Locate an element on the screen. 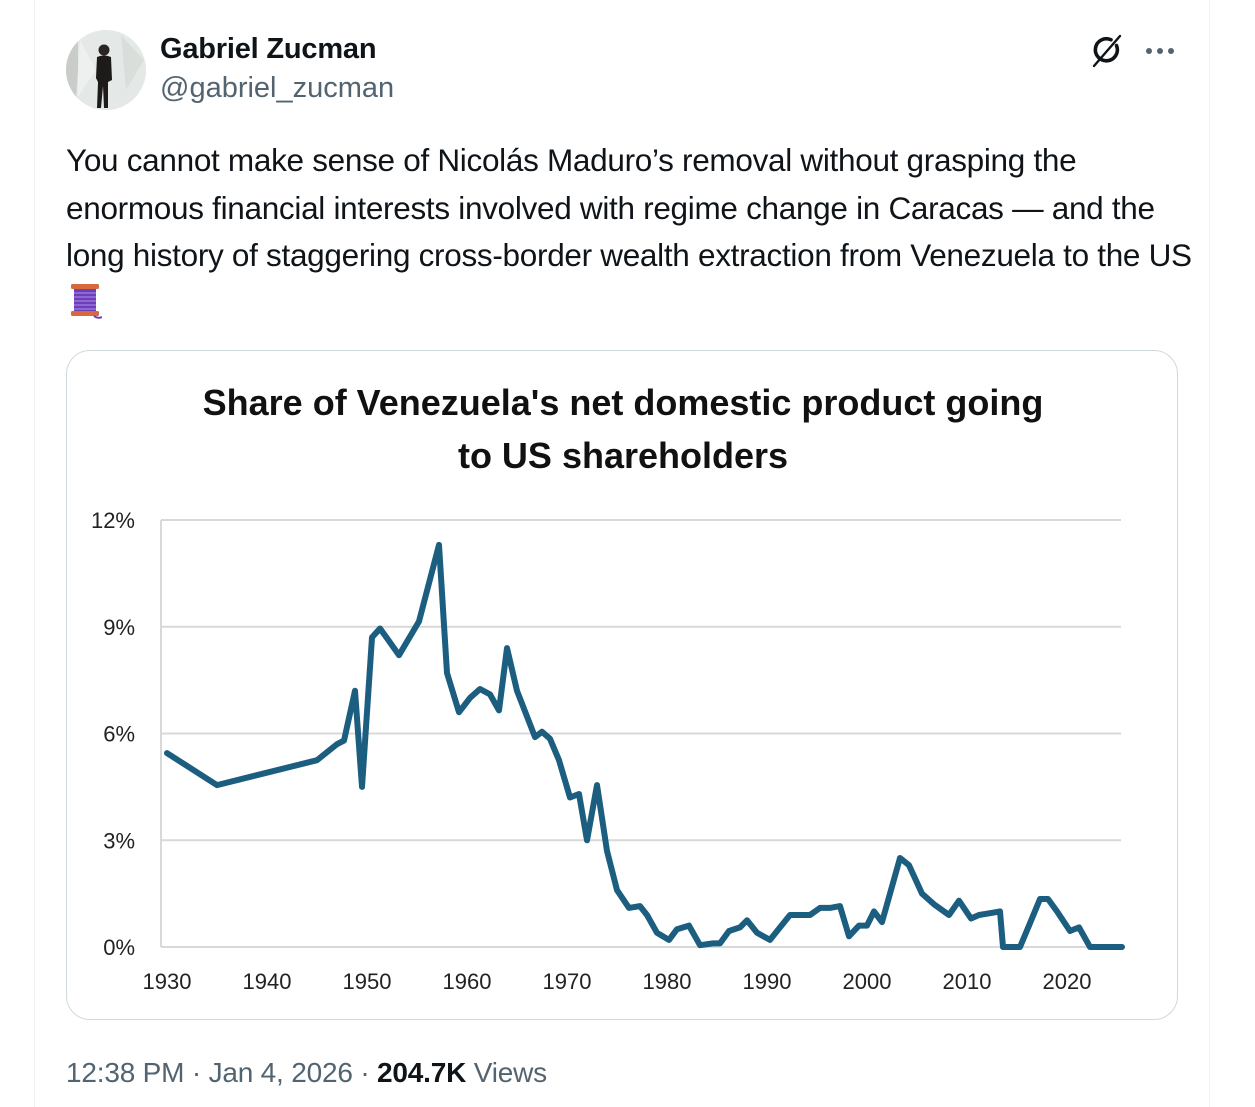  views-label: Views is located at coordinates (510, 1072).